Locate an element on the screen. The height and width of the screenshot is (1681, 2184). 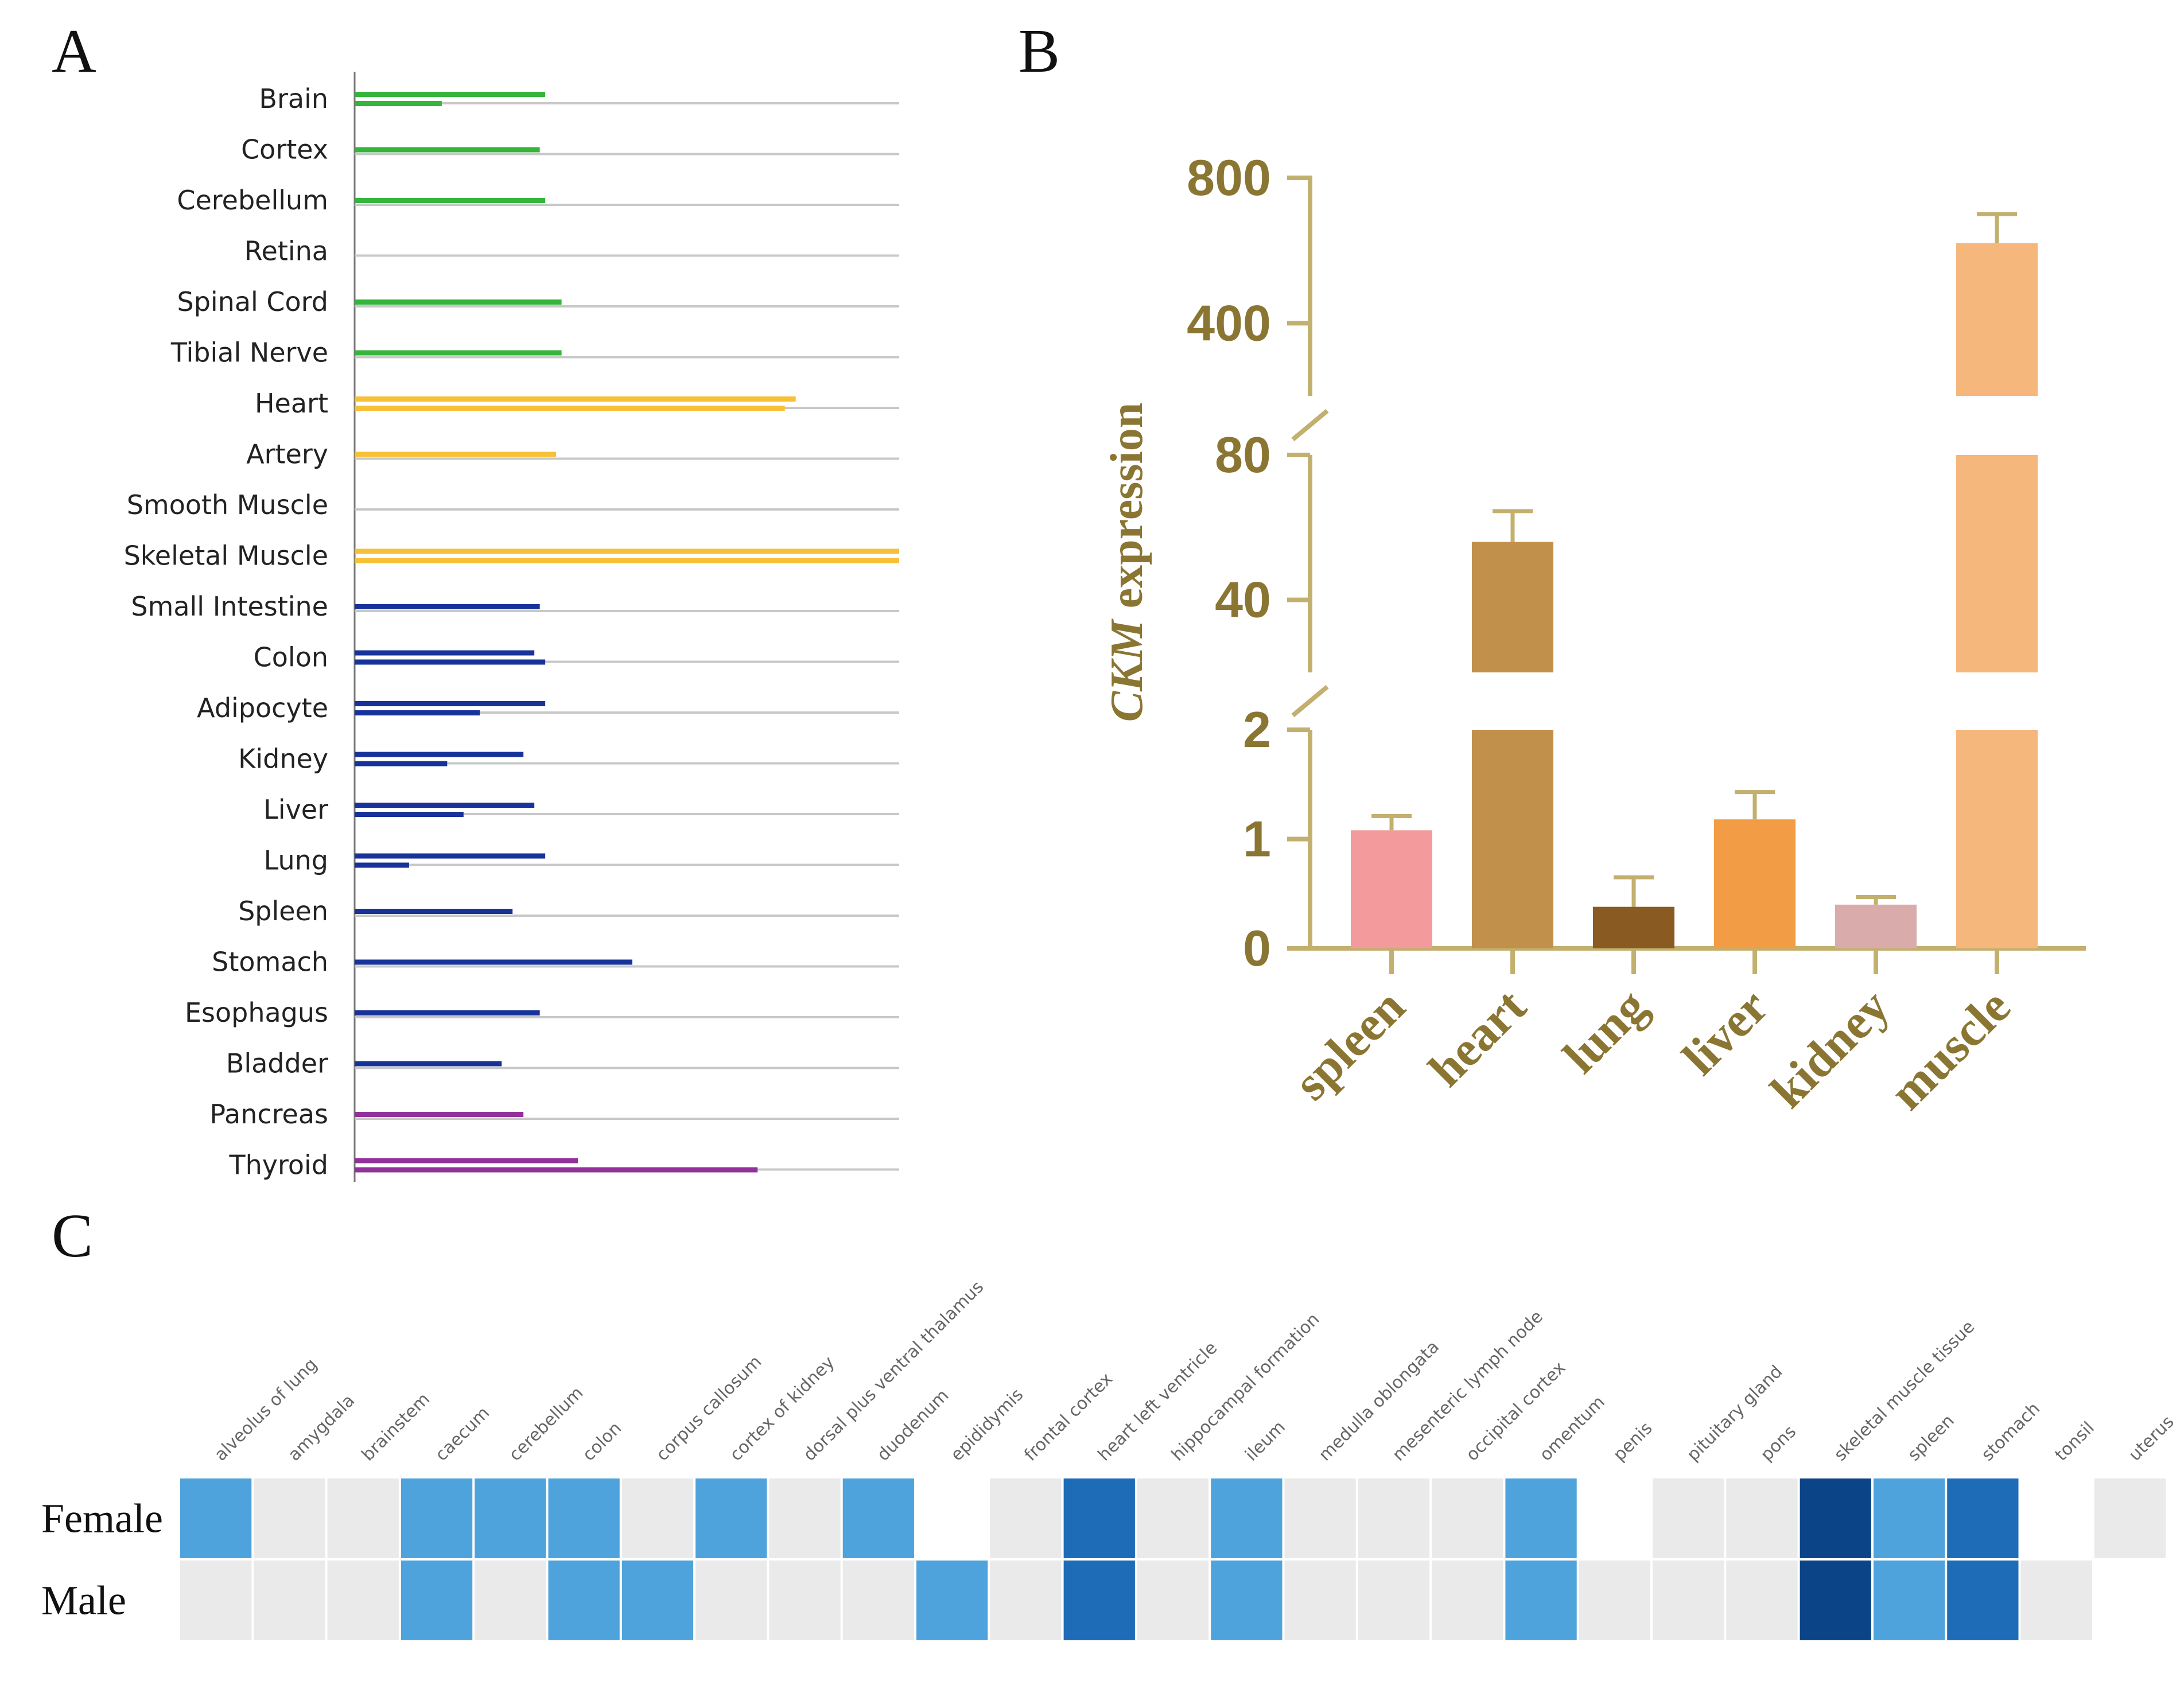
a-tissue-label: Spinal Cord is located at coordinates (253, 301).